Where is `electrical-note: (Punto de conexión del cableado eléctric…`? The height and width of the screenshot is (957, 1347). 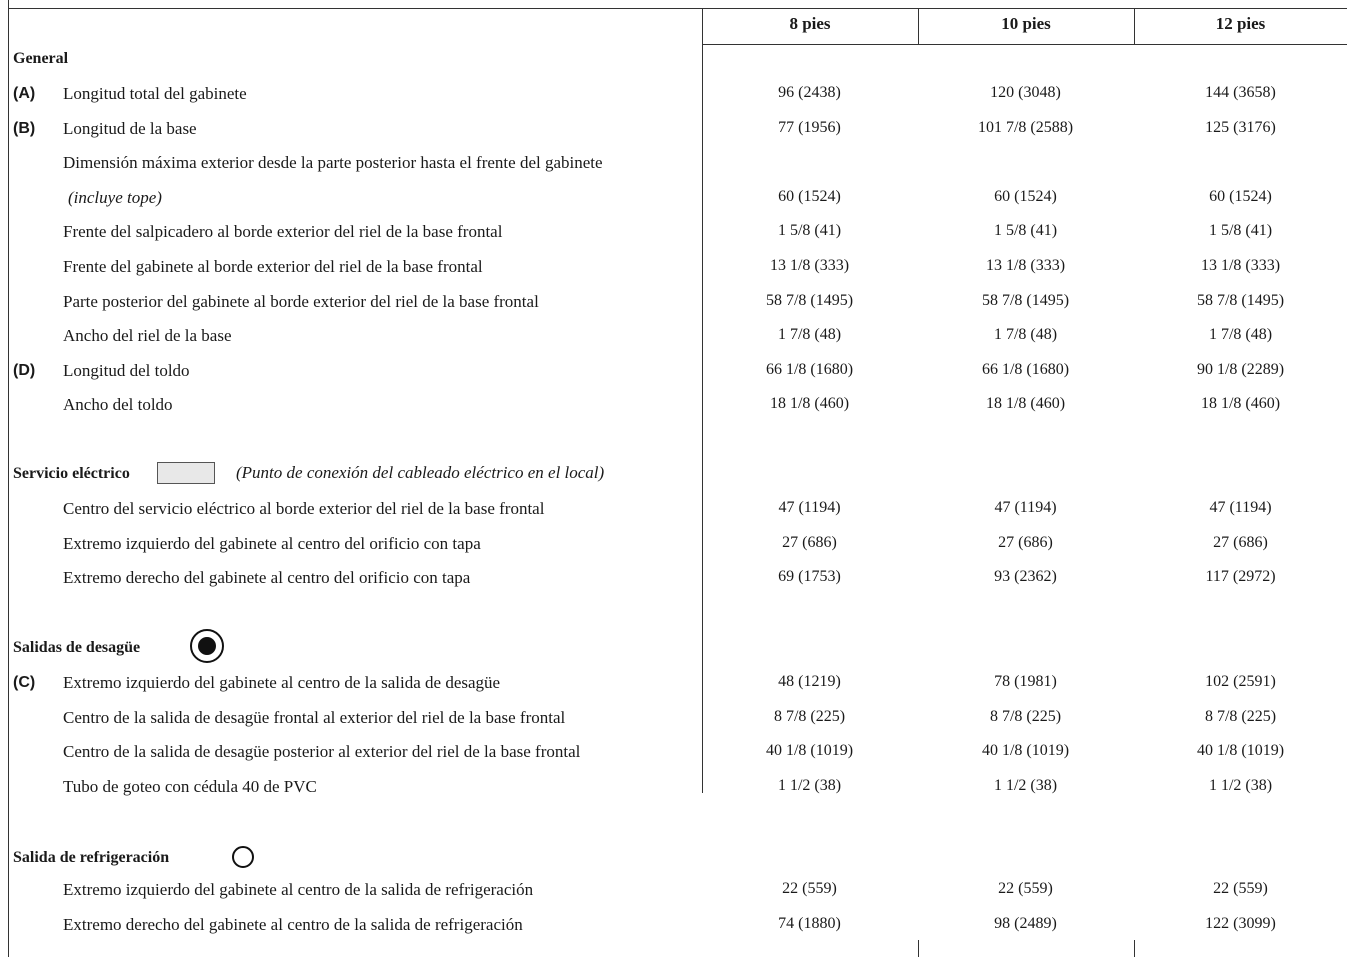 electrical-note: (Punto de conexión del cableado eléctric… is located at coordinates (420, 472).